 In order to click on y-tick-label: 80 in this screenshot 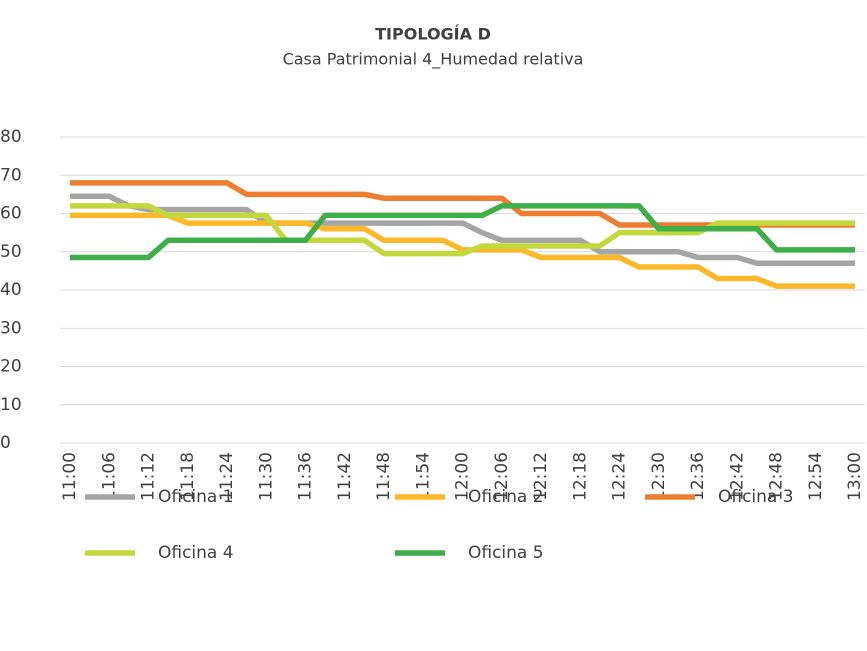, I will do `click(11, 137)`.